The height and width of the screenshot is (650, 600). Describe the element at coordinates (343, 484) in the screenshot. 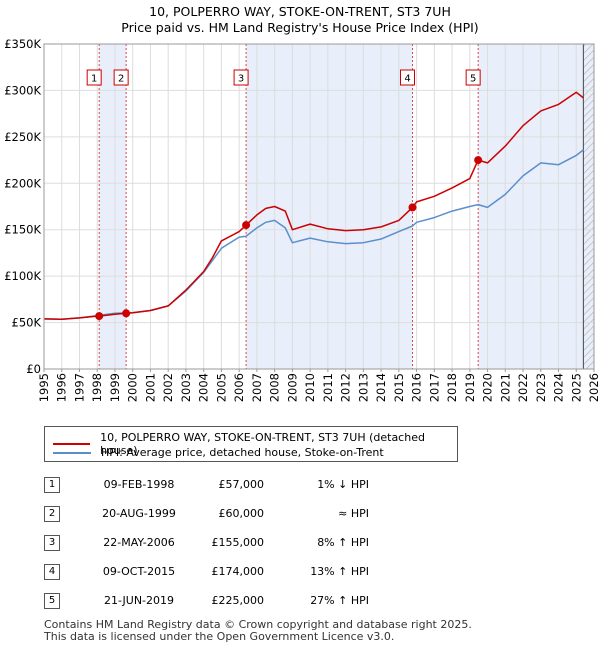

I see `row-hpi: 1% ↓ HPI` at that location.